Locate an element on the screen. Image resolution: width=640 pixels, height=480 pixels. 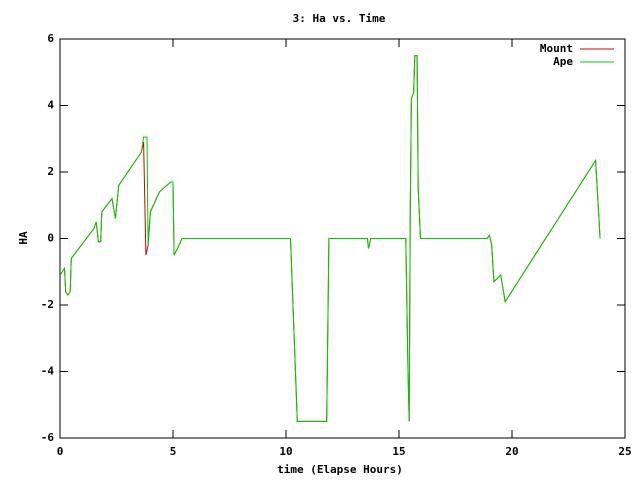
x-tick-label: 20 is located at coordinates (511, 451).